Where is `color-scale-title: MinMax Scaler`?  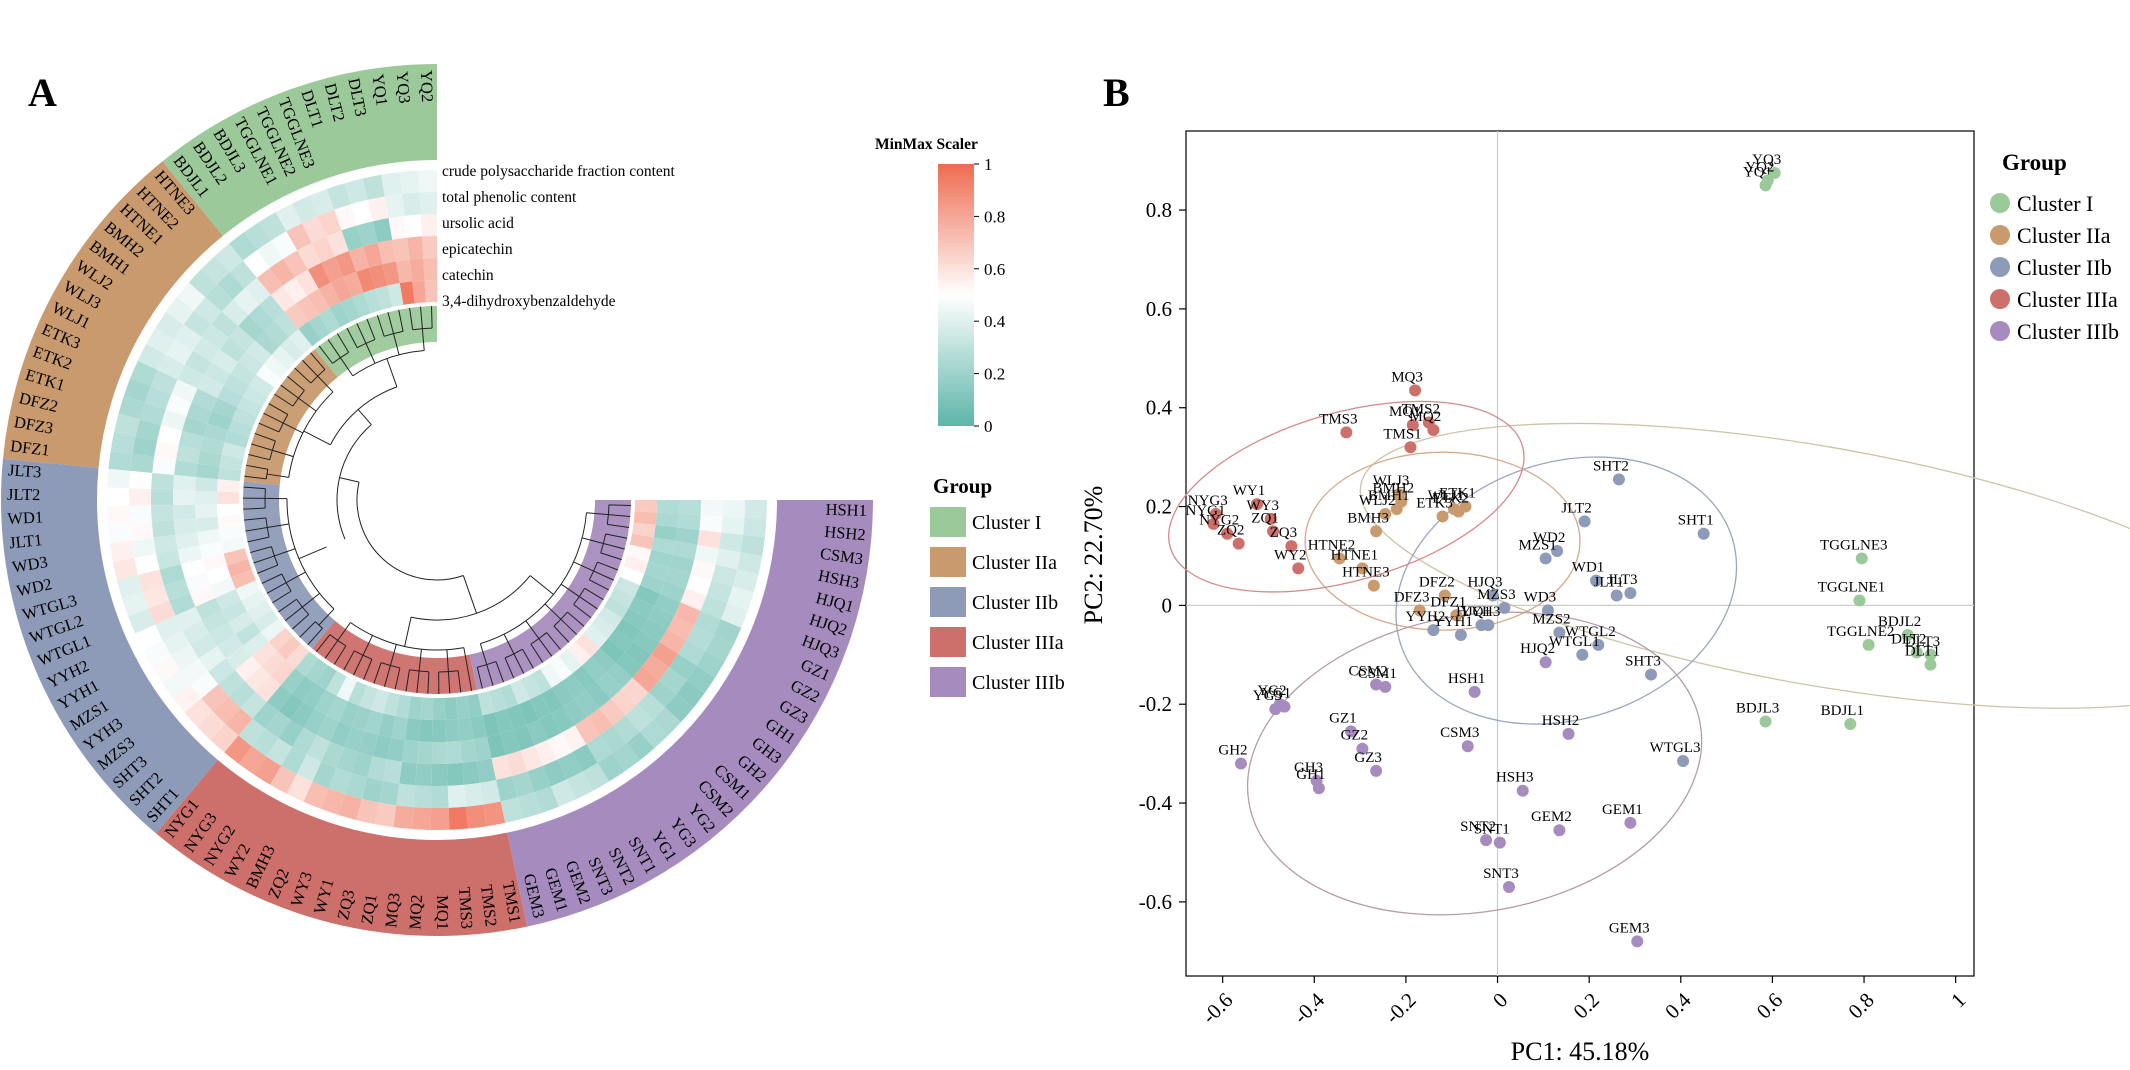 color-scale-title: MinMax Scaler is located at coordinates (926, 144).